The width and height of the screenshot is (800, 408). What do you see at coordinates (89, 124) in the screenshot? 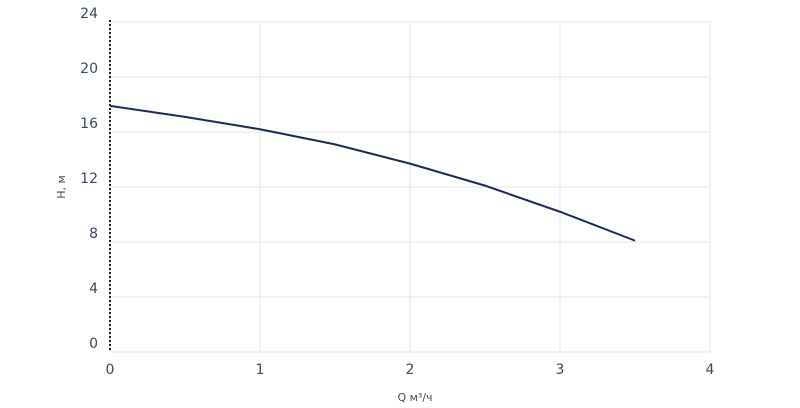
I see `y-tick-label: 16` at bounding box center [89, 124].